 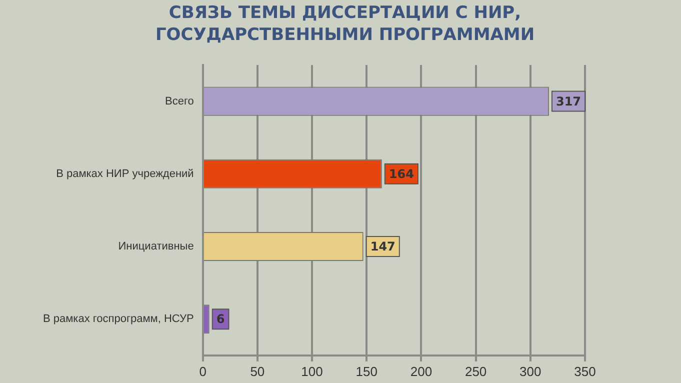 What do you see at coordinates (421, 371) in the screenshot?
I see `x-tick-label: 200` at bounding box center [421, 371].